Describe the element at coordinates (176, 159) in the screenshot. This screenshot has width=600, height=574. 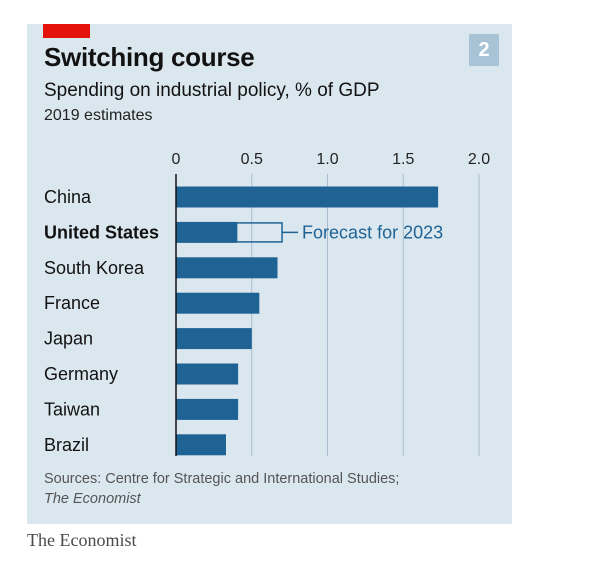
I see `x-tick-label: 0` at that location.